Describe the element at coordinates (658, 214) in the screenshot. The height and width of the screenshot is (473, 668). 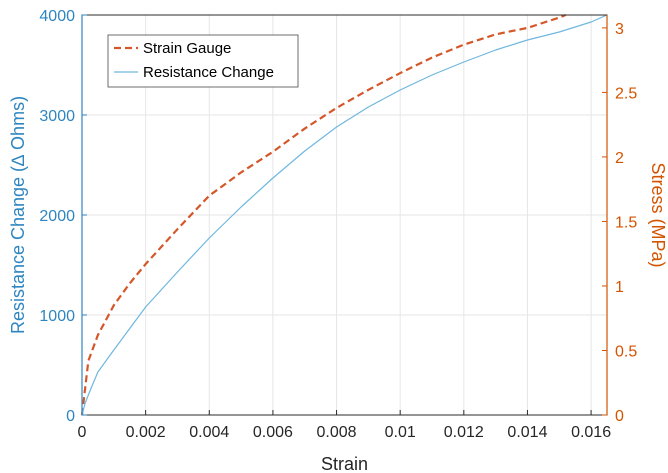
I see `right-y-axis-title: Stress (MPa)` at that location.